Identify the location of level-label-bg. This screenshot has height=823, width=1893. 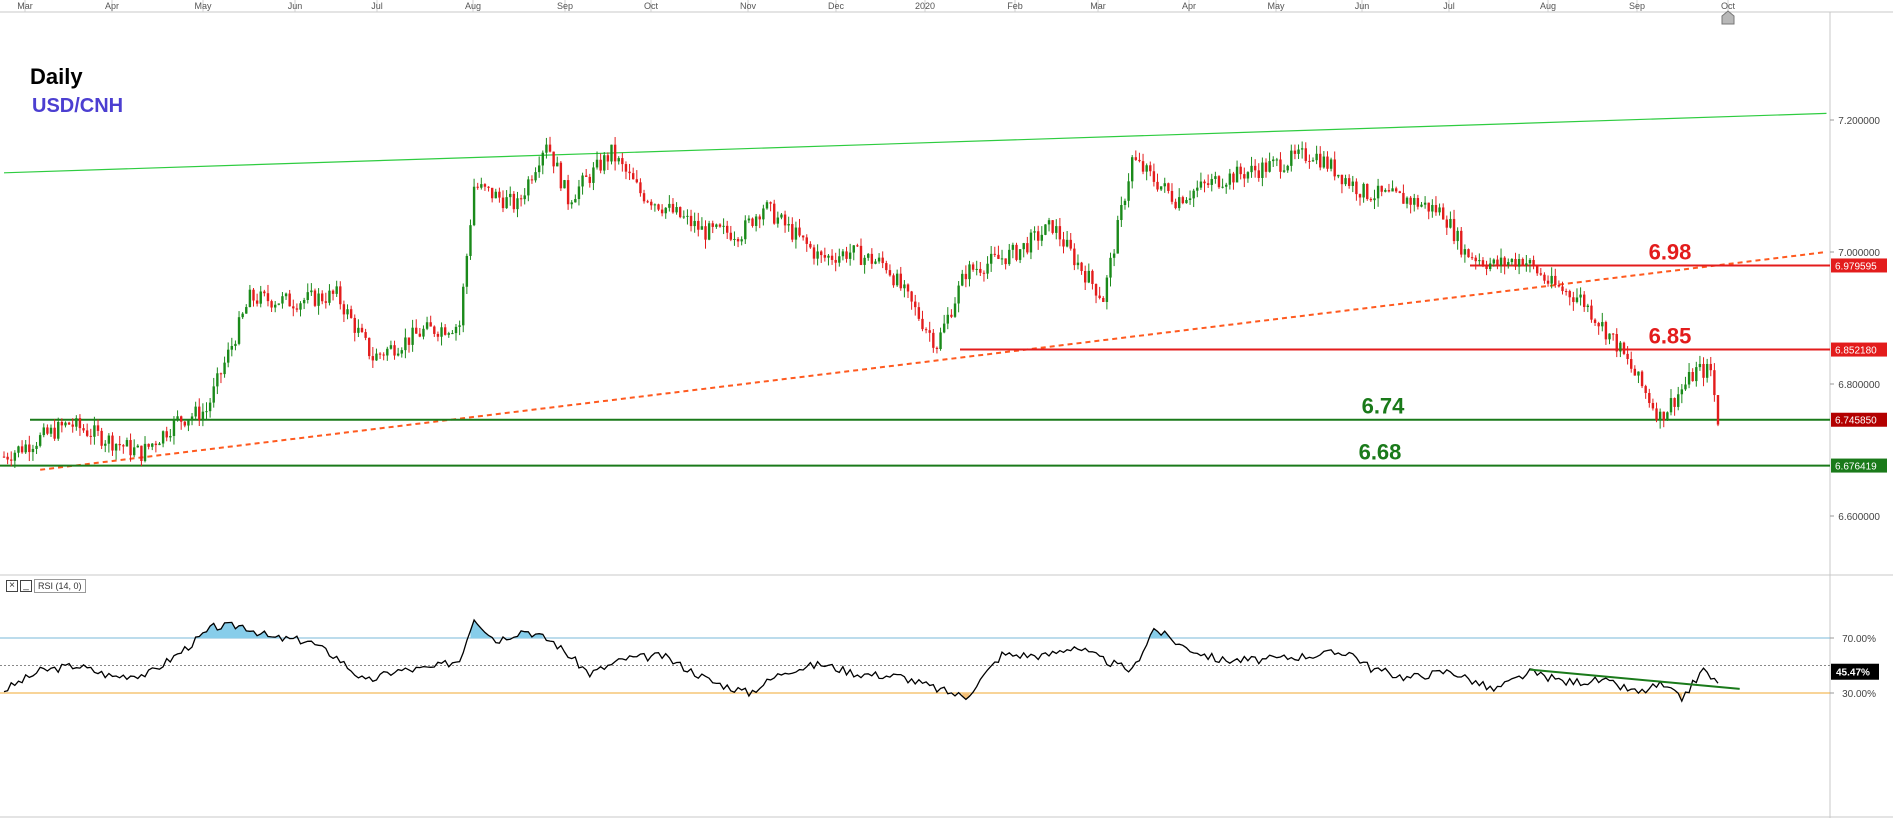
(1670, 335).